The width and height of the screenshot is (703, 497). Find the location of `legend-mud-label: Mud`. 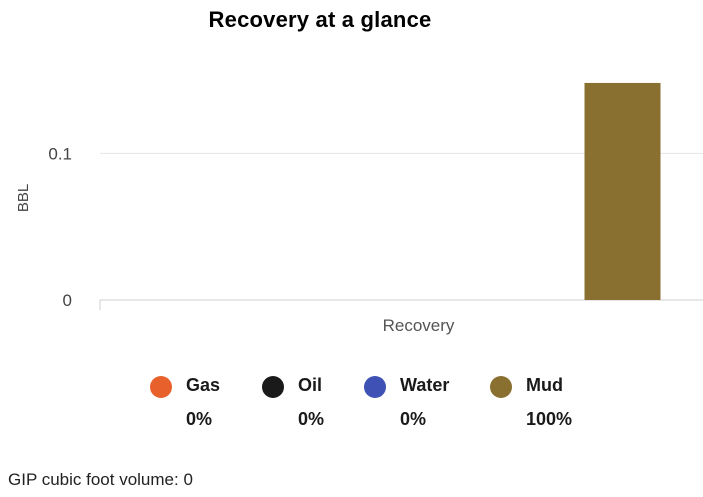

legend-mud-label: Mud is located at coordinates (544, 385).